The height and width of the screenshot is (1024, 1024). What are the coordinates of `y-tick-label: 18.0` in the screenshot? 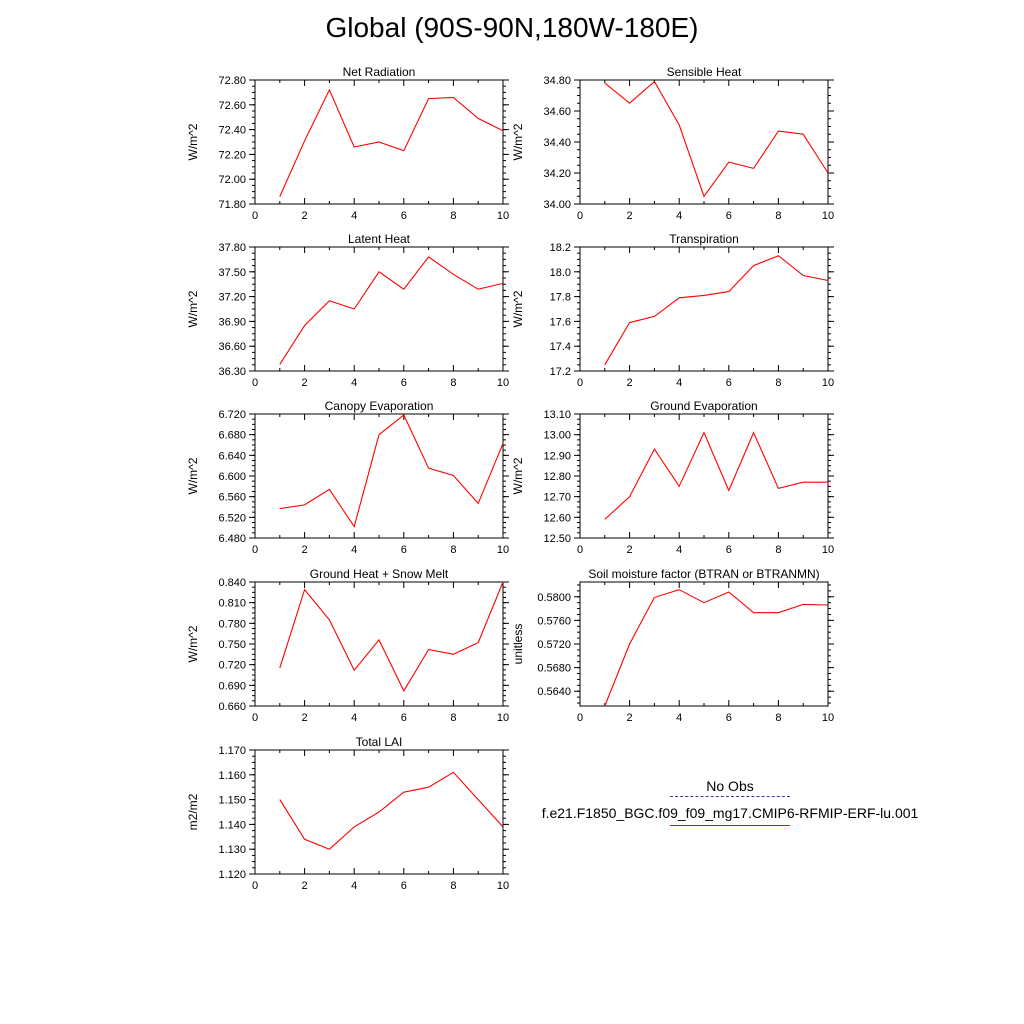 It's located at (560, 273).